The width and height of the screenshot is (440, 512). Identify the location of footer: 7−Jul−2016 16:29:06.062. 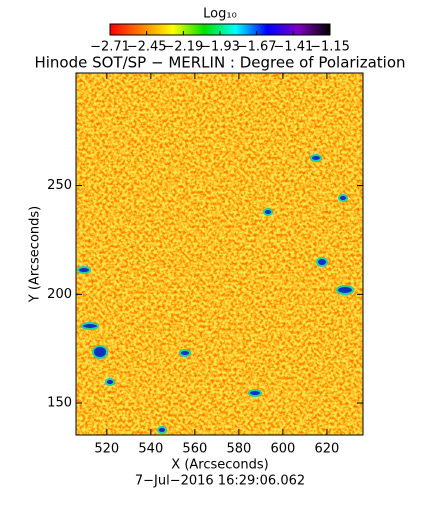
(220, 481).